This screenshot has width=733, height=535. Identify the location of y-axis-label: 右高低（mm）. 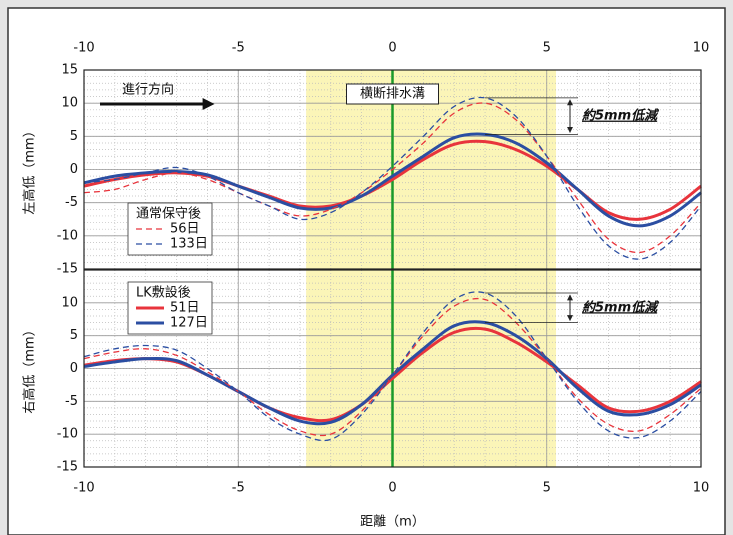
(30, 368).